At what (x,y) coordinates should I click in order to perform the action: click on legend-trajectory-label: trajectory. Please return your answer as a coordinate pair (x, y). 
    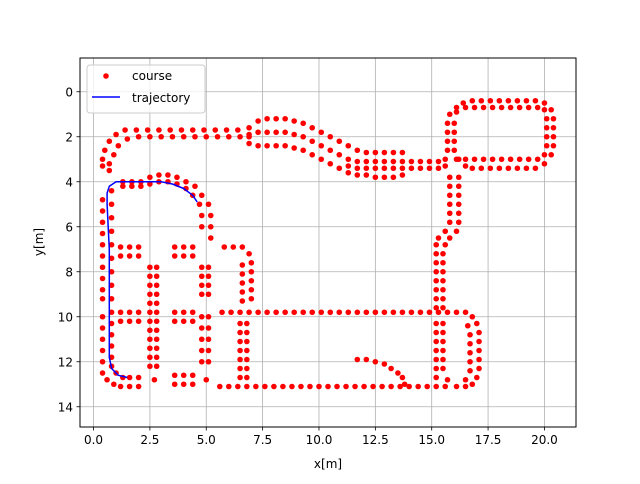
    Looking at the image, I should click on (161, 98).